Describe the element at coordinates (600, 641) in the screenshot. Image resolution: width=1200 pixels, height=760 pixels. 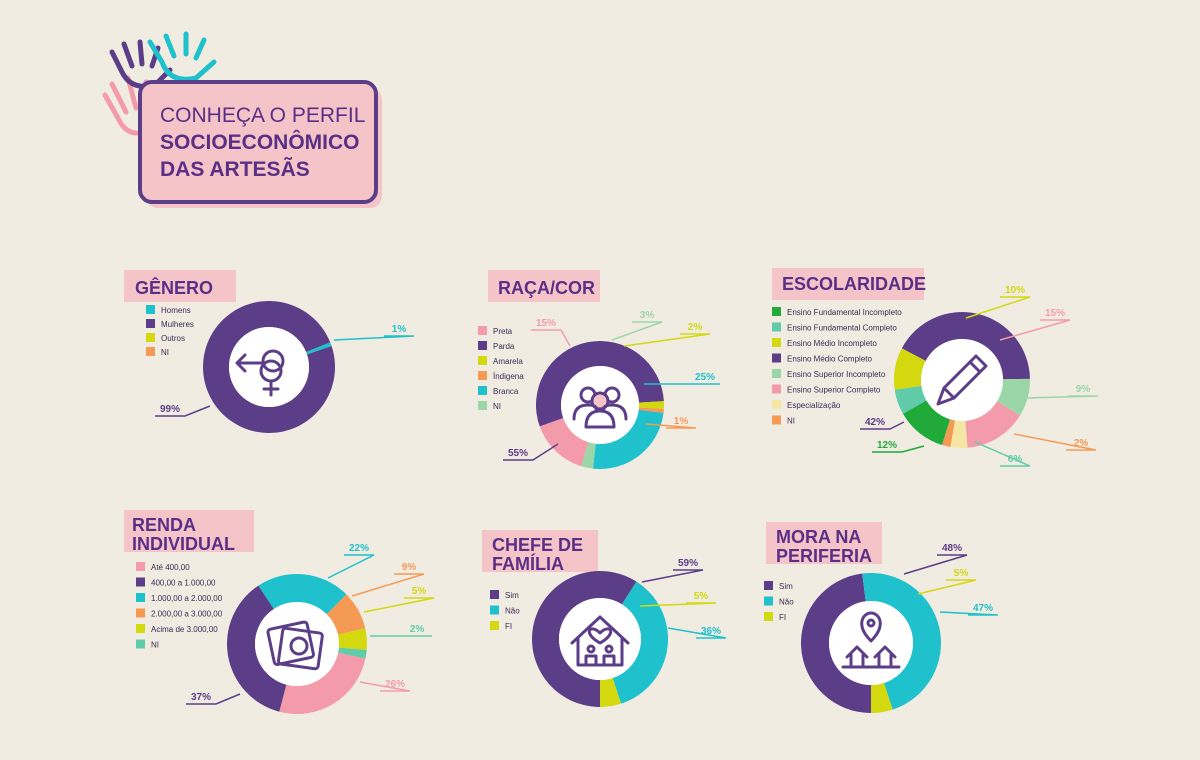
I see `family-house-icon` at that location.